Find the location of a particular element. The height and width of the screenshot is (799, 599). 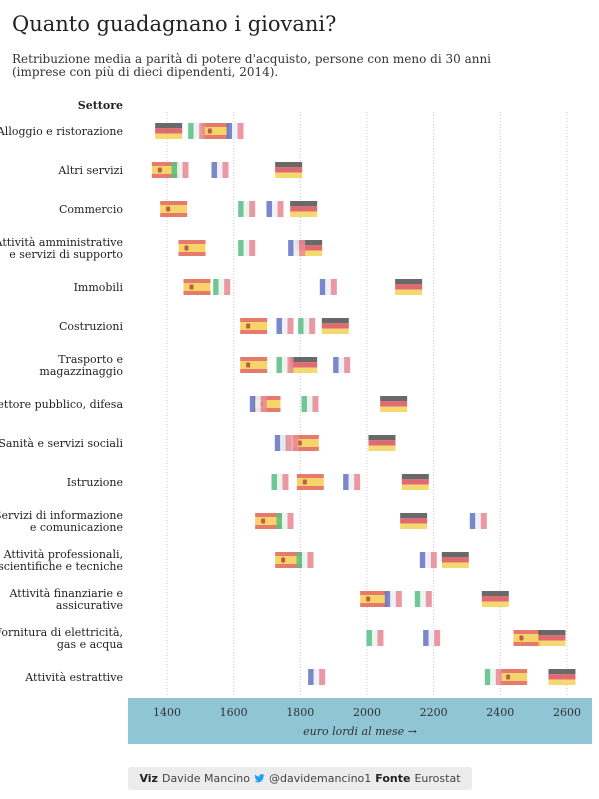

twitter-handle: @davidemancino1 is located at coordinates (320, 778).